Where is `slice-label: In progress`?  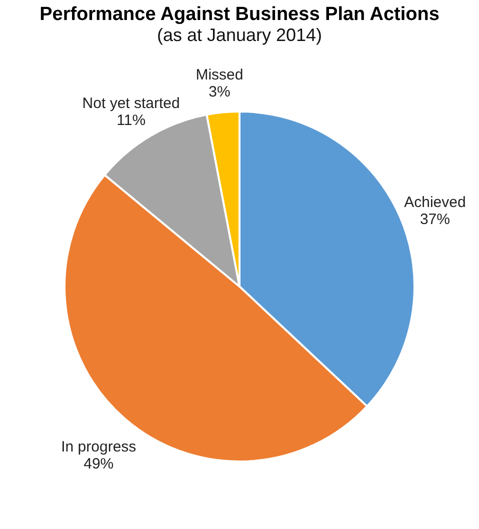
slice-label: In progress is located at coordinates (98, 447).